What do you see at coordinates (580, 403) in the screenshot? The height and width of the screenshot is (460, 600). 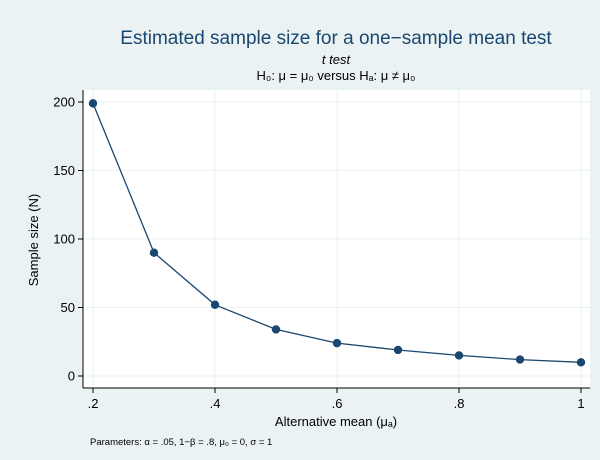 I see `x-tick-label: 1` at bounding box center [580, 403].